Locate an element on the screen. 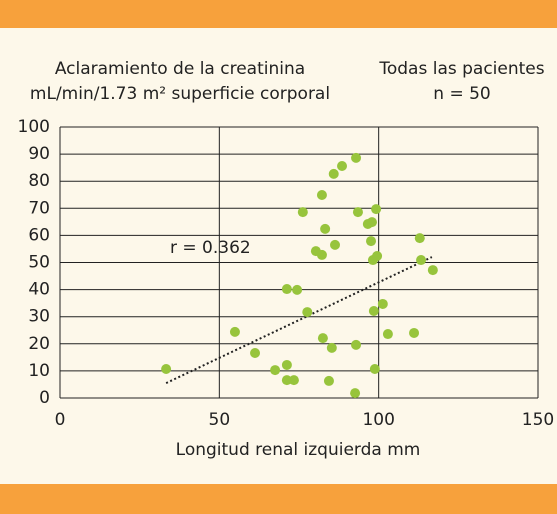 This screenshot has width=557, height=514. y-tick-label: 100 is located at coordinates (34, 127).